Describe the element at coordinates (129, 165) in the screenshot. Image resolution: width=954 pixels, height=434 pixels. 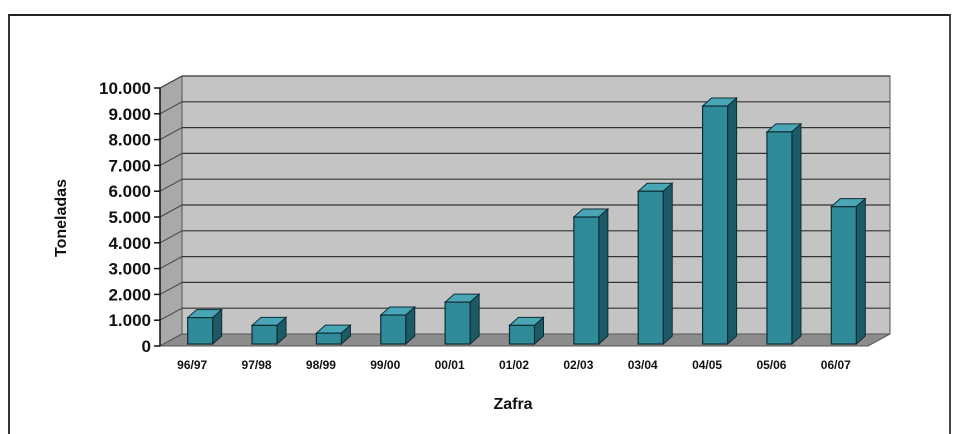
I see `y-tick-label: 7.000` at that location.